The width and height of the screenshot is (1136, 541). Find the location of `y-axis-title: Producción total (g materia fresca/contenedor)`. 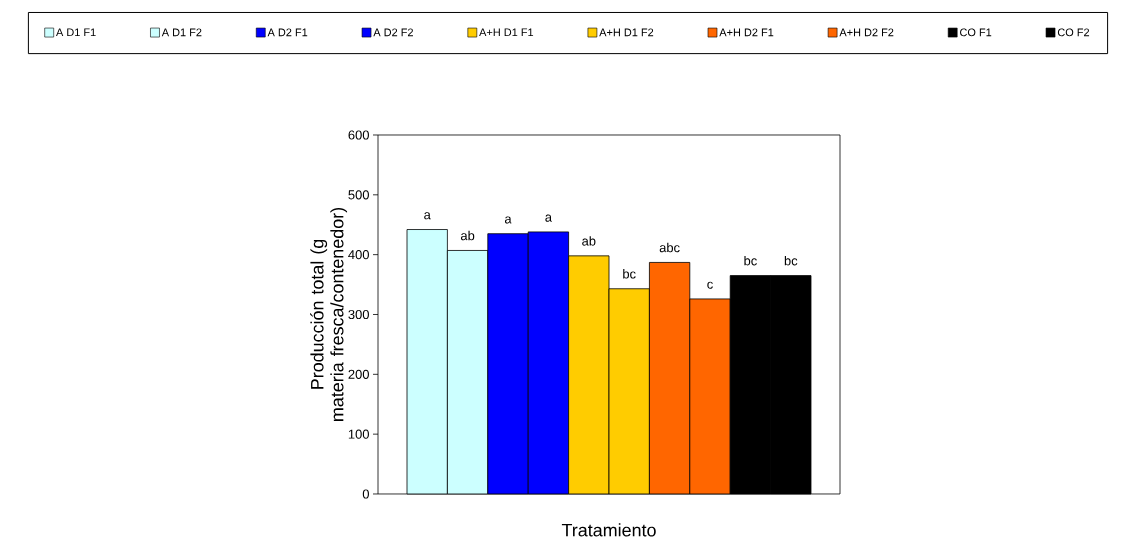

y-axis-title: Producción total (g materia fresca/contenedor) is located at coordinates (329, 314).